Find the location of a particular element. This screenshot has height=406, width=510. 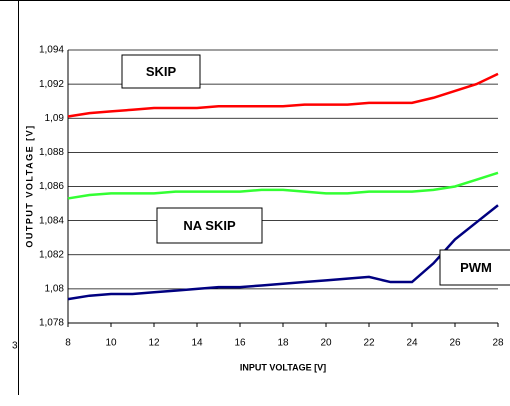

x-tick-label: 18 is located at coordinates (283, 343).